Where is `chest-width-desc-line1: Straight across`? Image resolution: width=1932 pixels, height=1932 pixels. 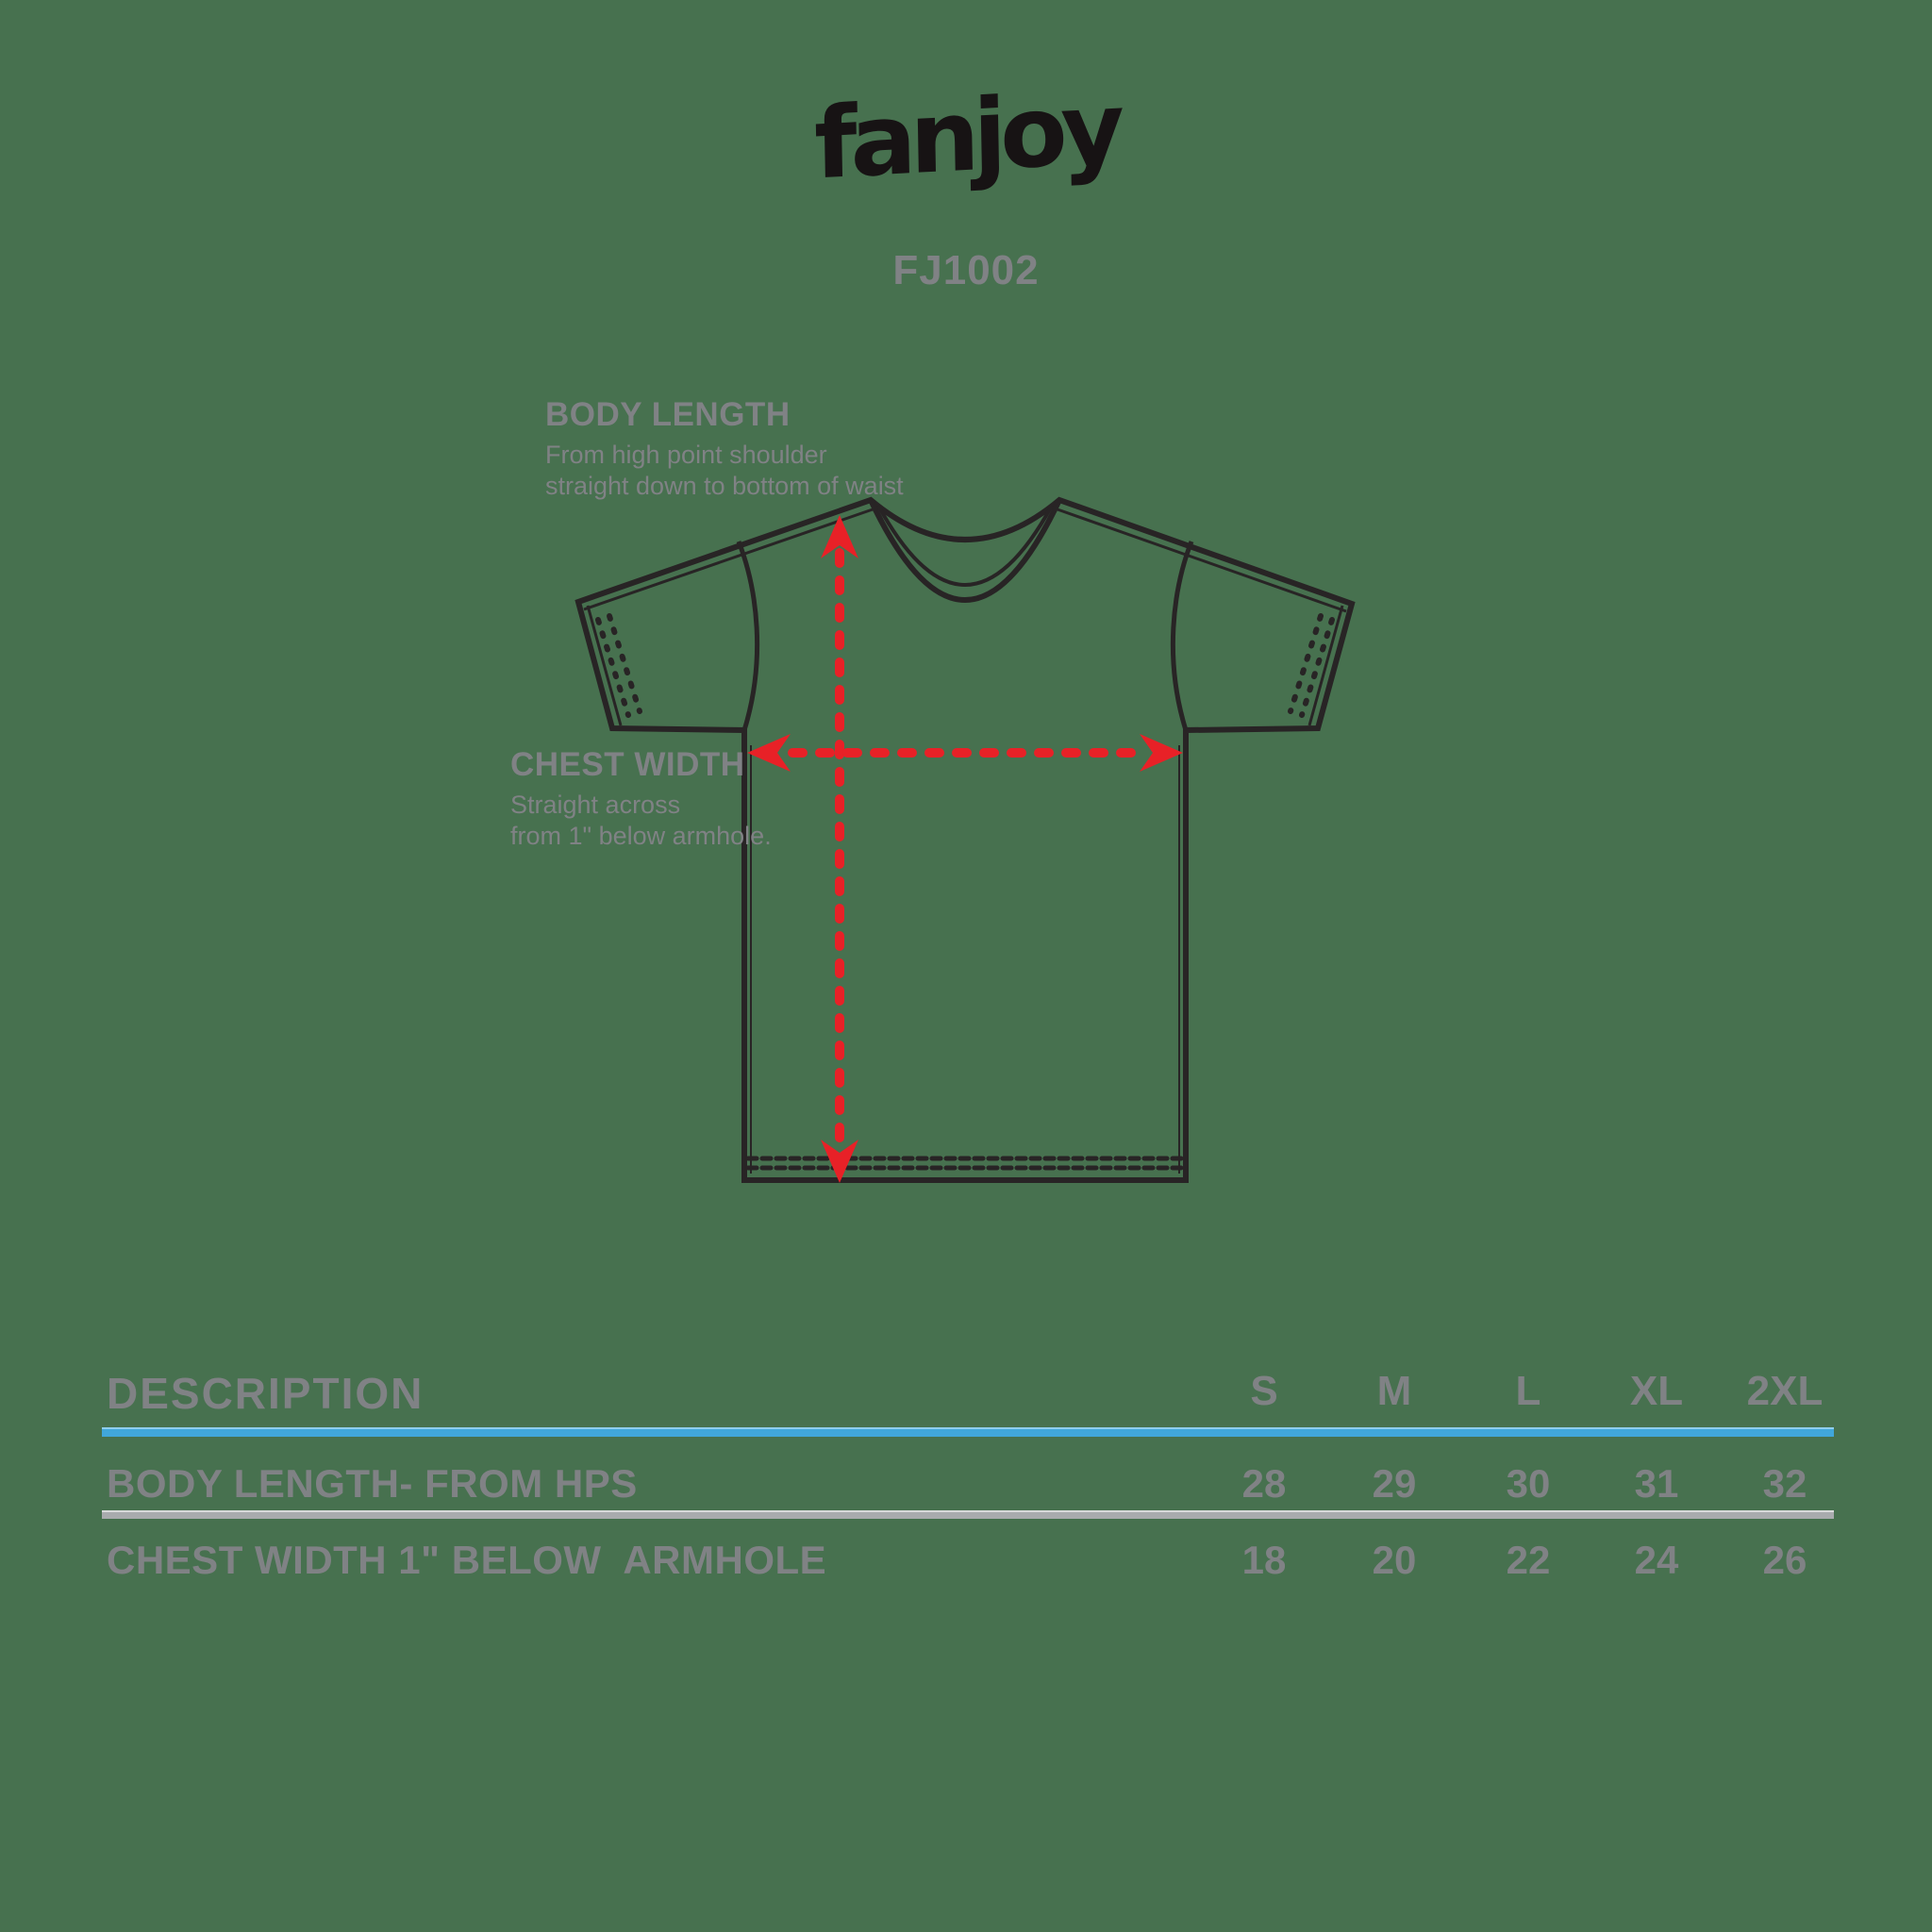
chest-width-desc-line1: Straight across is located at coordinates (595, 805).